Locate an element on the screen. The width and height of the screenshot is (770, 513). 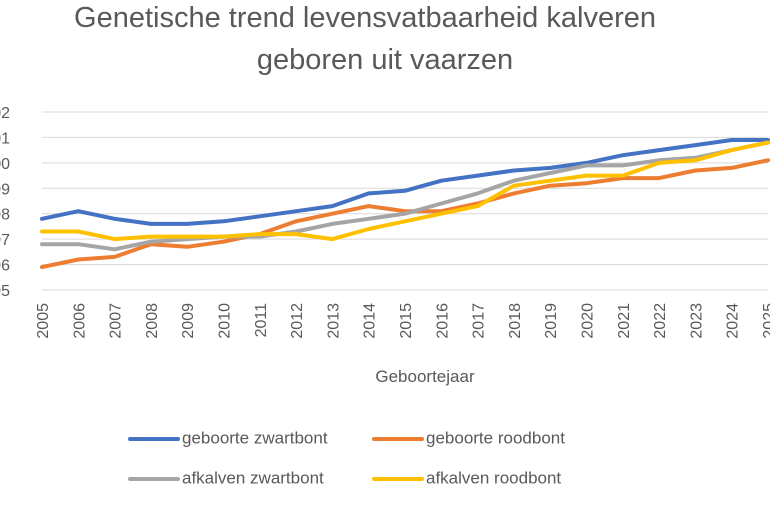
legend-swatch-afkalven-zwartbont is located at coordinates (154, 478).